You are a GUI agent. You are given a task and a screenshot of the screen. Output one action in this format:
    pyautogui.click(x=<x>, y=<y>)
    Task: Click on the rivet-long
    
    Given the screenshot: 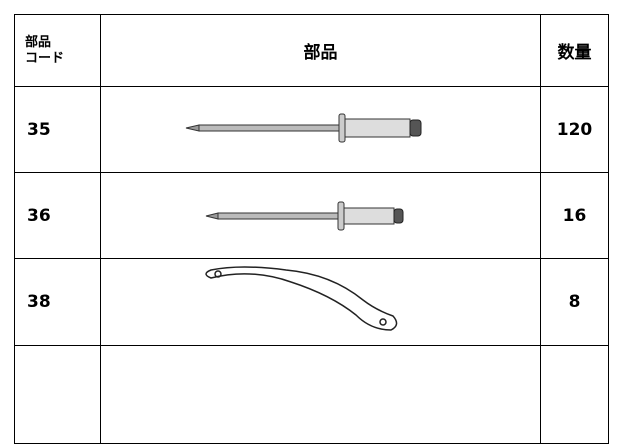 What is the action you would take?
    pyautogui.click(x=303, y=127)
    